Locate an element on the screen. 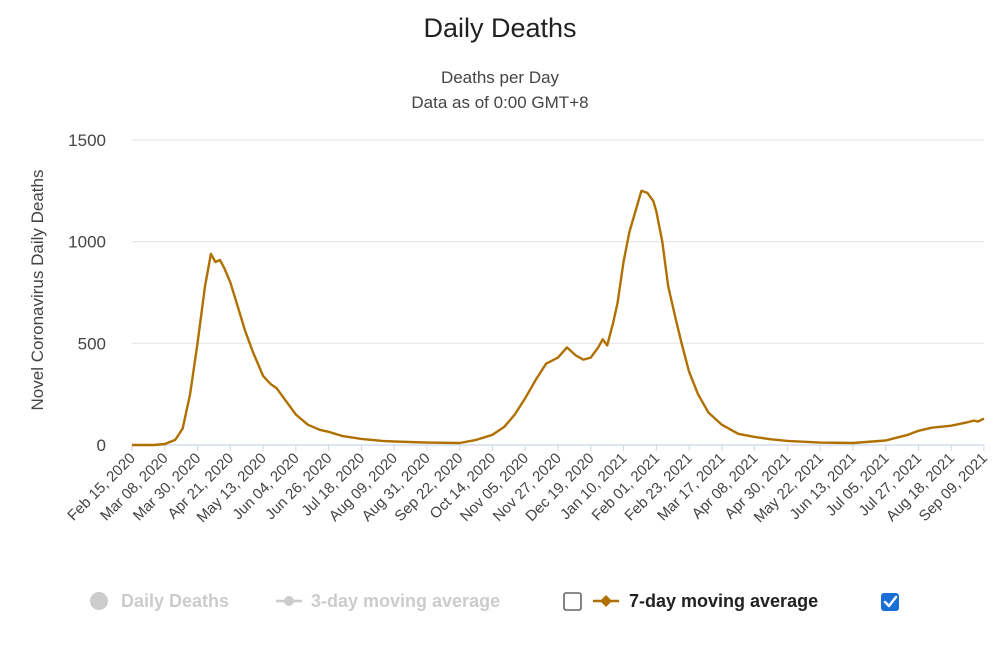  y-axis-ticks: 0 500 1000 1500 is located at coordinates (87, 293).